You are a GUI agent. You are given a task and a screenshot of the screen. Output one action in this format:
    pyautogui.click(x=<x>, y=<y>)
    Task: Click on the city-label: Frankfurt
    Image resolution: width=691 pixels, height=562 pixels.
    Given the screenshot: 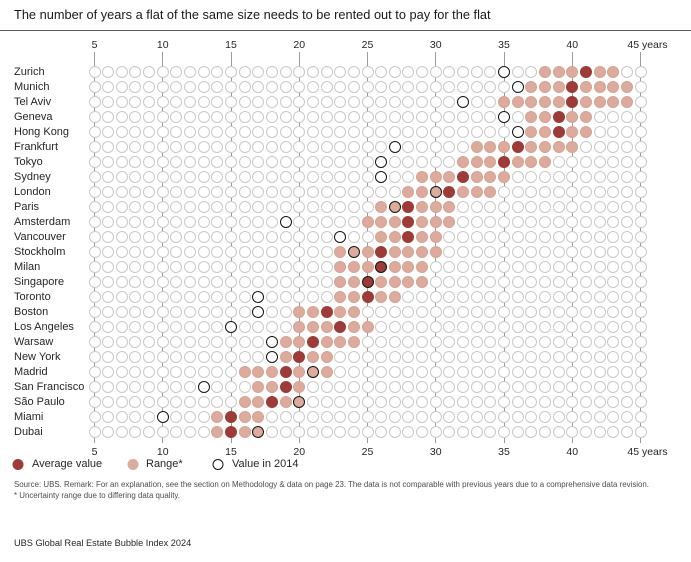 What is the action you would take?
    pyautogui.click(x=36, y=147)
    